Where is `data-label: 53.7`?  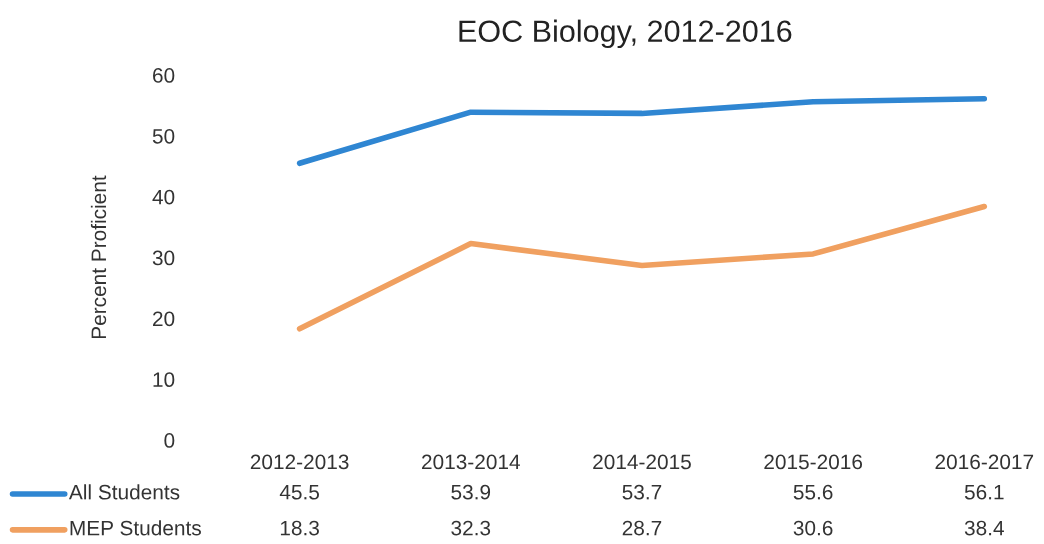 data-label: 53.7 is located at coordinates (642, 492).